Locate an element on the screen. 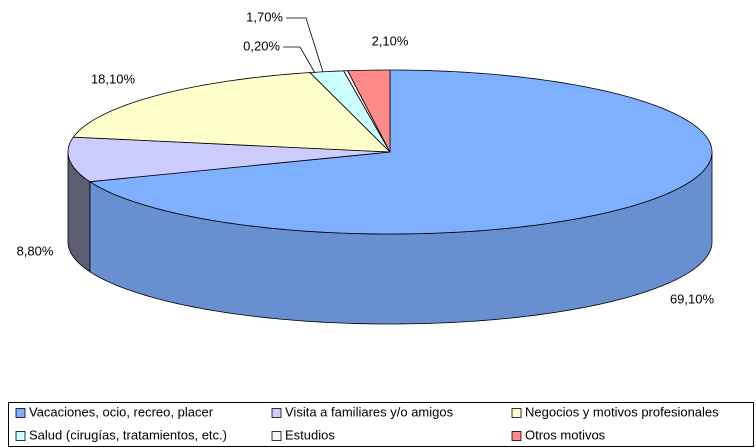  data-label: 8,80% is located at coordinates (35, 250).